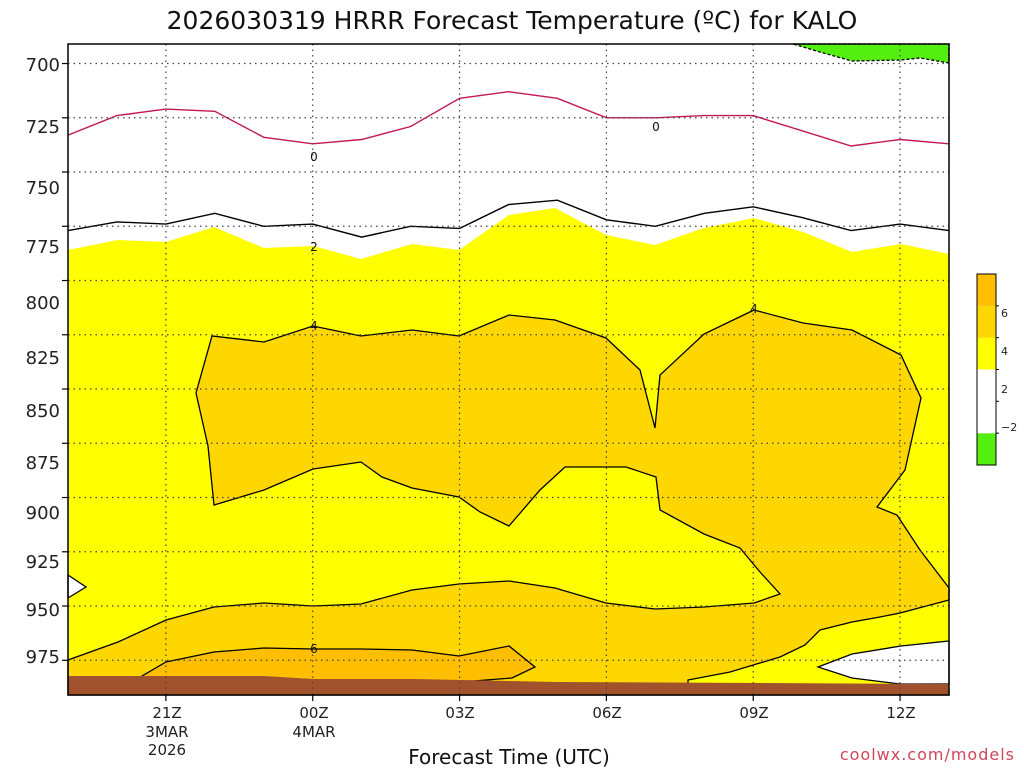  What do you see at coordinates (900, 713) in the screenshot?
I see `x-tick-label: 12Z` at bounding box center [900, 713].